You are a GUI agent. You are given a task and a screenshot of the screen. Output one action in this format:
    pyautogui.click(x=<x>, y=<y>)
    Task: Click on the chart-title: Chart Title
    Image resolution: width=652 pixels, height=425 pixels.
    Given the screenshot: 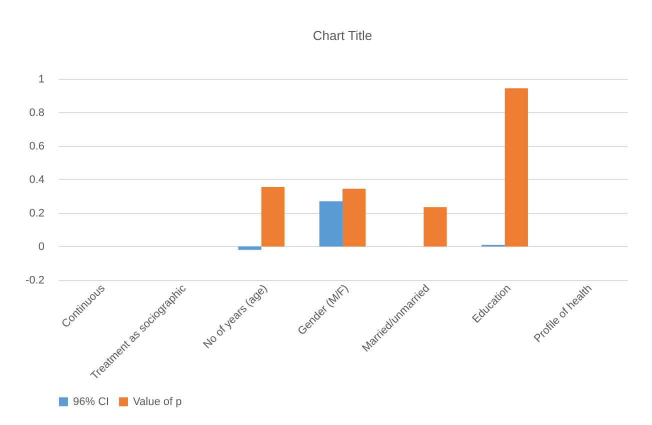 What is the action you would take?
    pyautogui.click(x=342, y=35)
    